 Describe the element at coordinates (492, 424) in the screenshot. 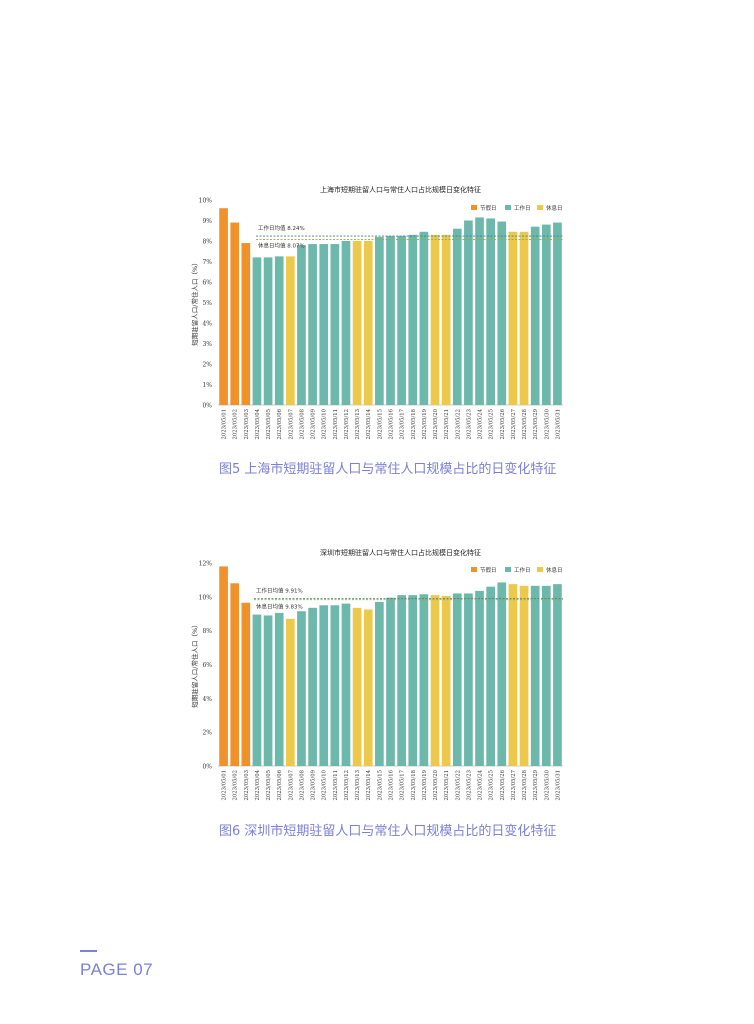

I see `x-tick-label: 2023/05/25` at that location.